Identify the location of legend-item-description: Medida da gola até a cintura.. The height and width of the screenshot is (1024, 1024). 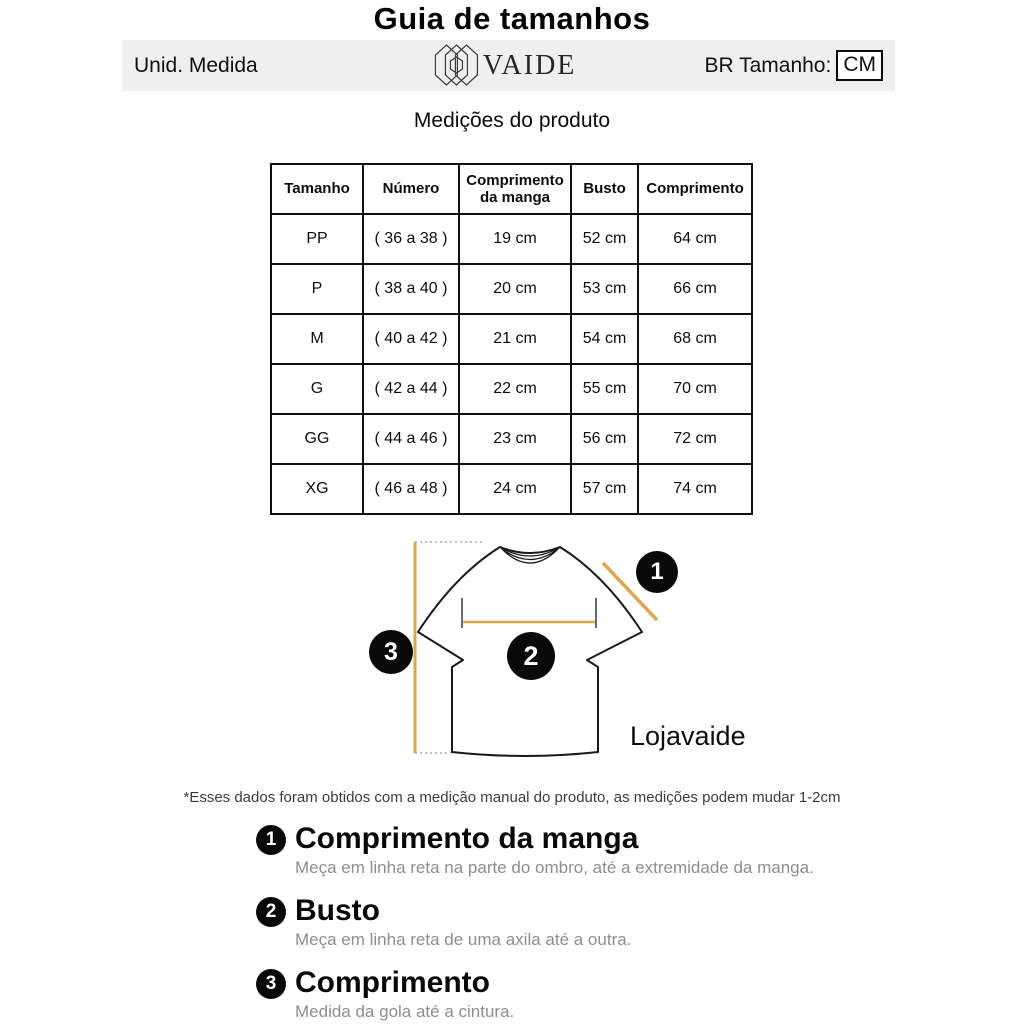
(405, 1011).